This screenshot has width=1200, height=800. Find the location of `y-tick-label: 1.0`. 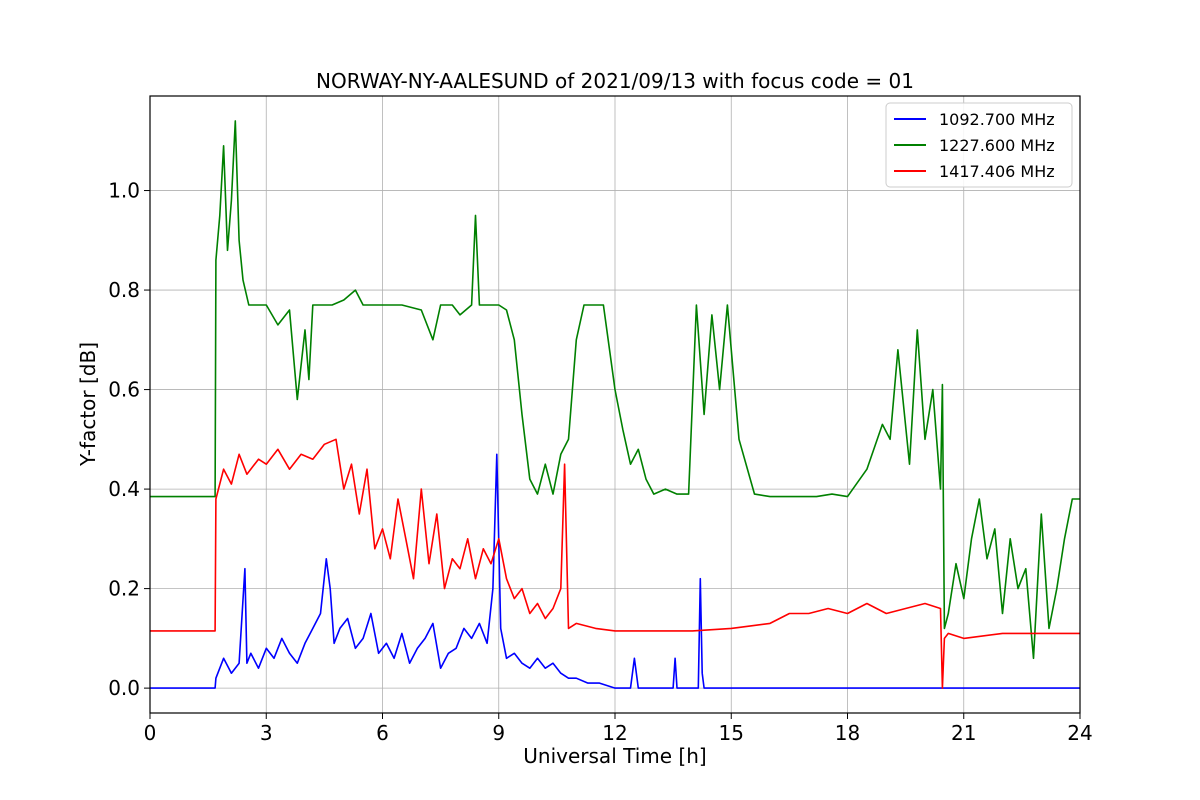

y-tick-label: 1.0 is located at coordinates (124, 191).